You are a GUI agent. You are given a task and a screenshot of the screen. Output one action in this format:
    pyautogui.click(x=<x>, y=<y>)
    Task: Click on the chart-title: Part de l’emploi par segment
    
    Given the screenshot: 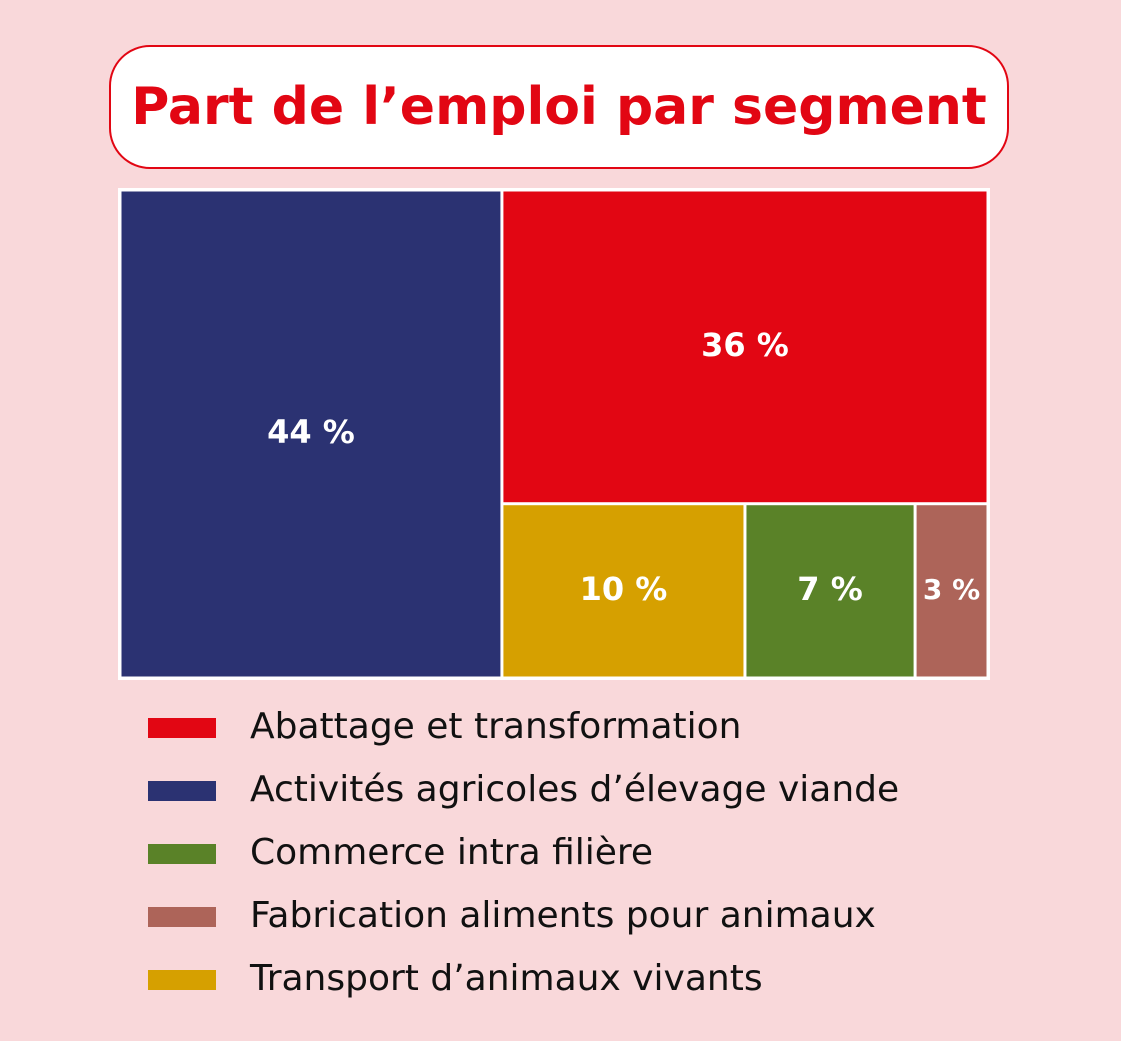 What is the action you would take?
    pyautogui.click(x=559, y=107)
    